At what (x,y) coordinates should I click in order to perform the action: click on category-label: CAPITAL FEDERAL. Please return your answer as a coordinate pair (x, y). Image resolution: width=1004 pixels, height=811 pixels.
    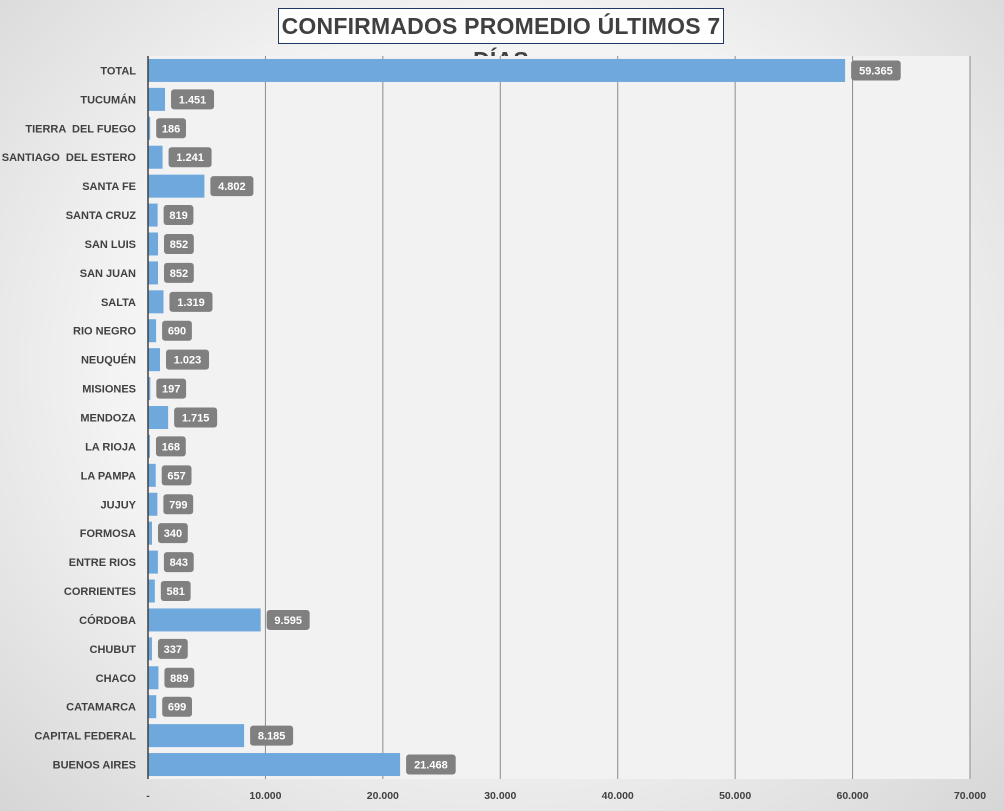
    Looking at the image, I should click on (85, 737).